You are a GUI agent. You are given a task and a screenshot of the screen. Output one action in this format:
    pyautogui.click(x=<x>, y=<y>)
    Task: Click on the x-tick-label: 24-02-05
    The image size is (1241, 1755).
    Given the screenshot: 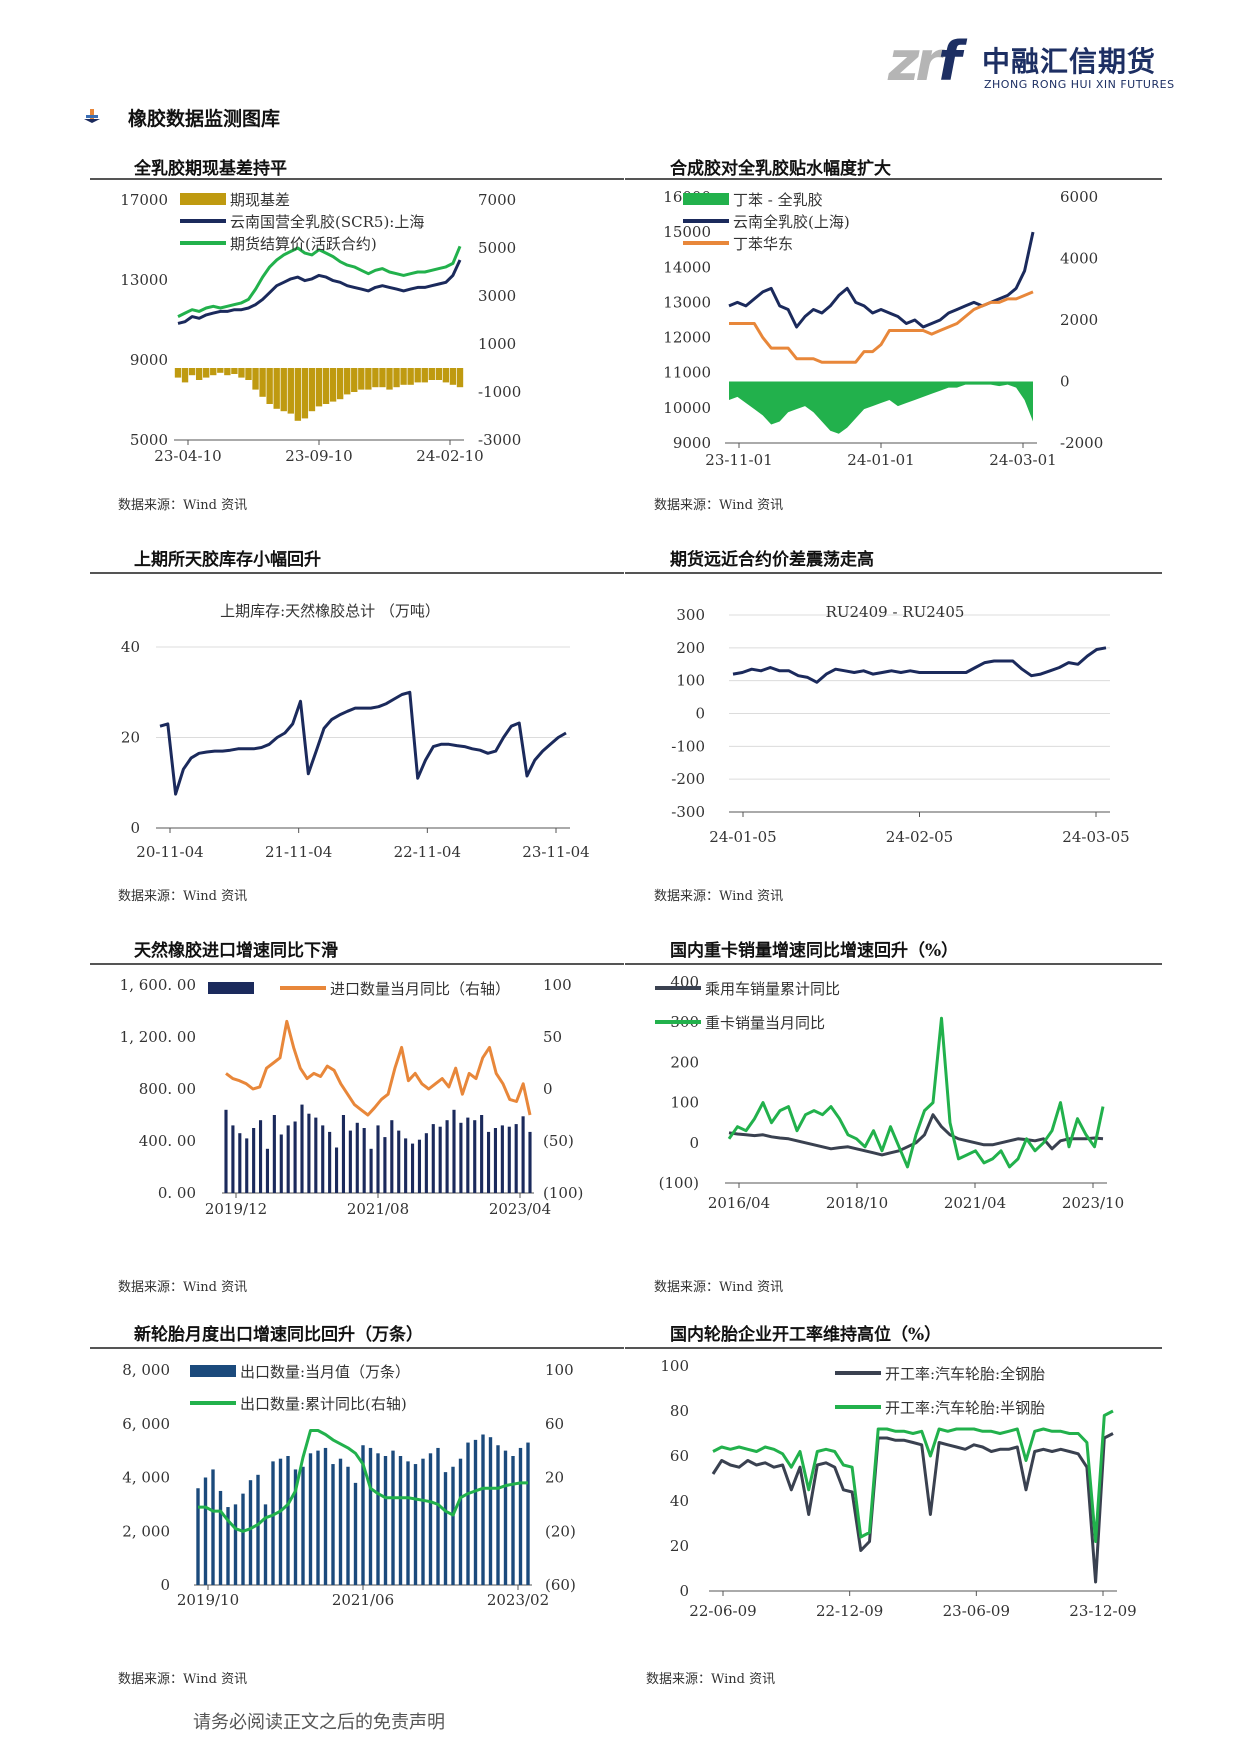 What is the action you would take?
    pyautogui.click(x=919, y=837)
    